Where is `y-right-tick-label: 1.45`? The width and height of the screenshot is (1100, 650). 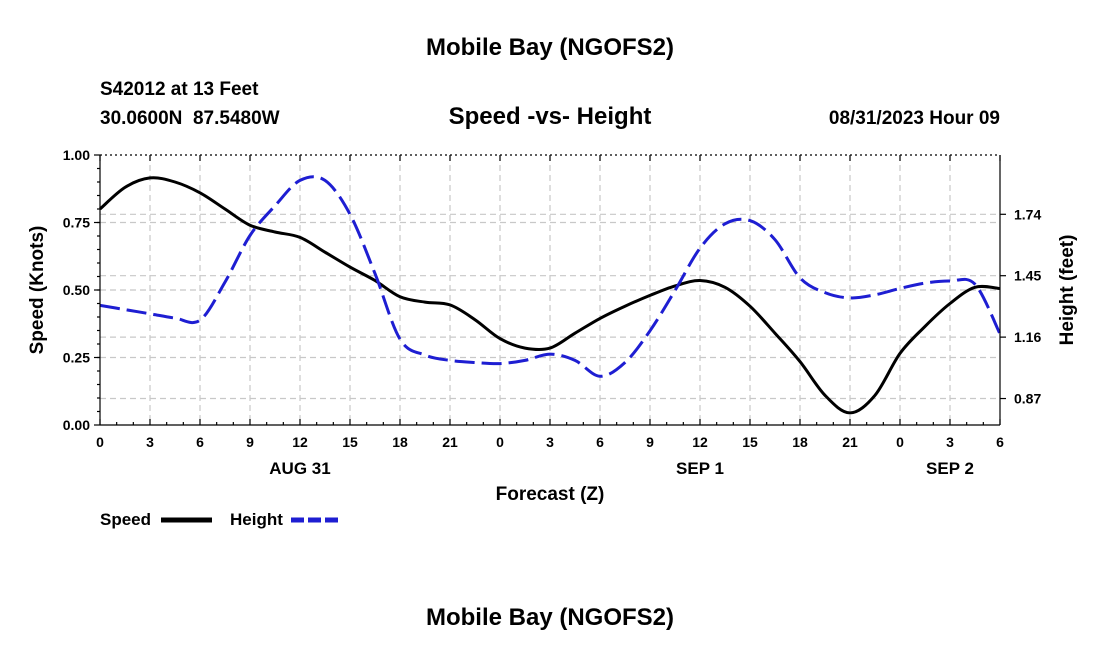
y-right-tick-label: 1.45 is located at coordinates (1027, 276).